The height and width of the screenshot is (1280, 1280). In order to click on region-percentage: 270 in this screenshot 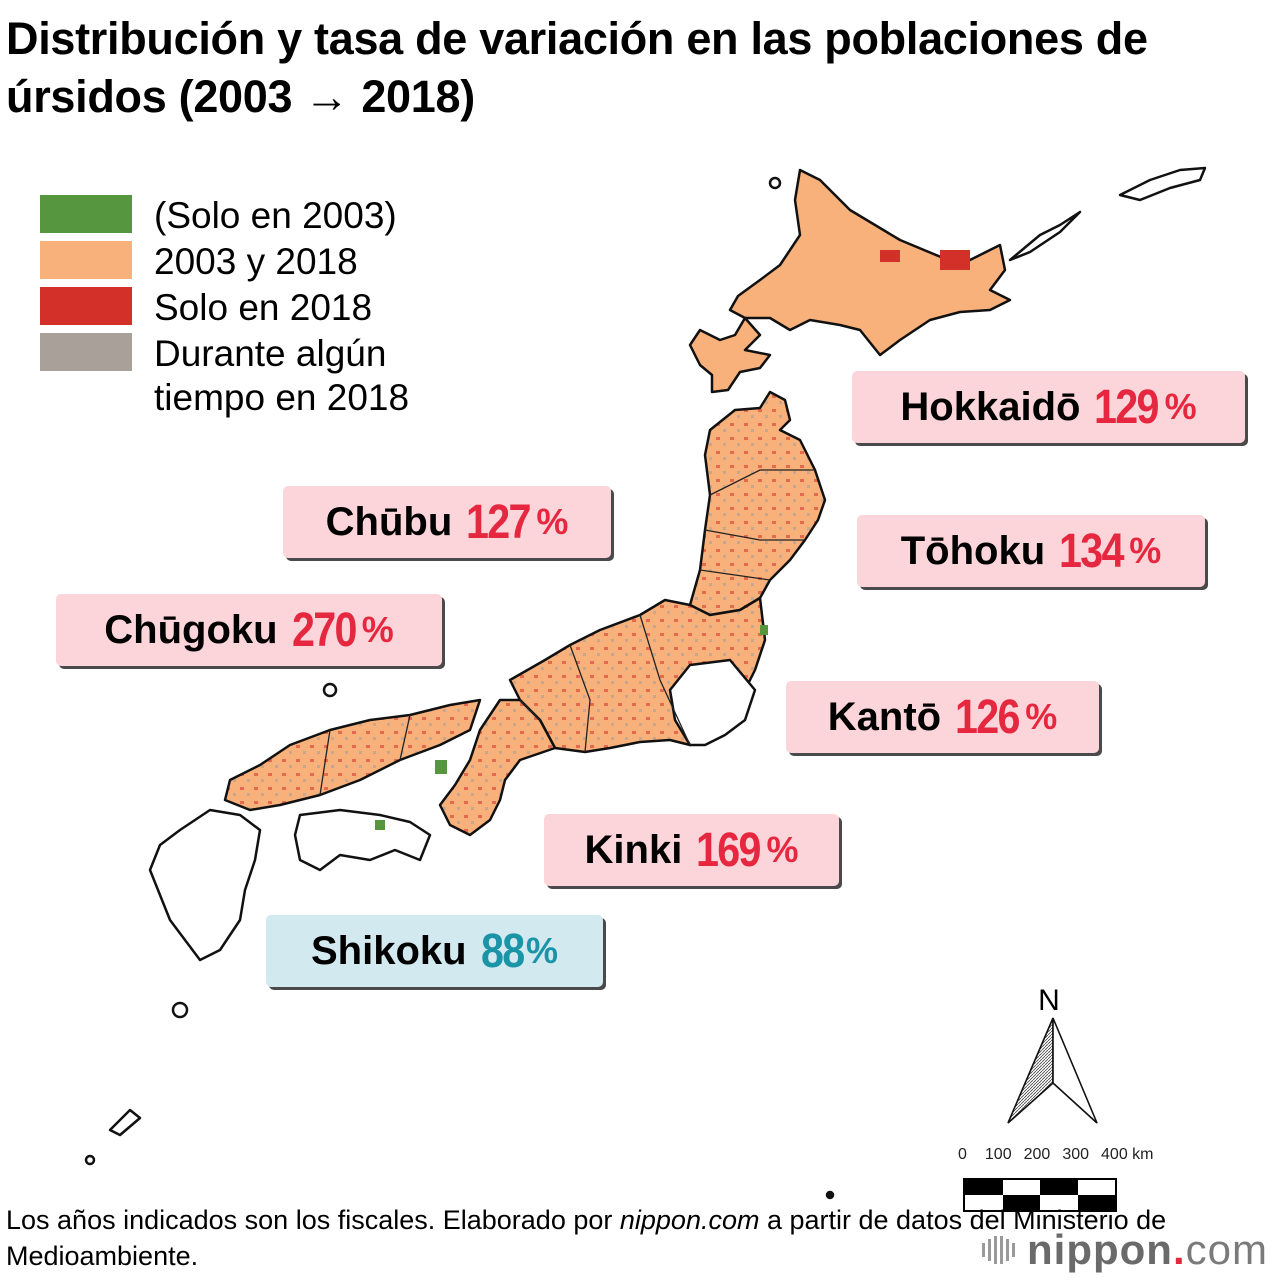, I will do `click(324, 630)`.